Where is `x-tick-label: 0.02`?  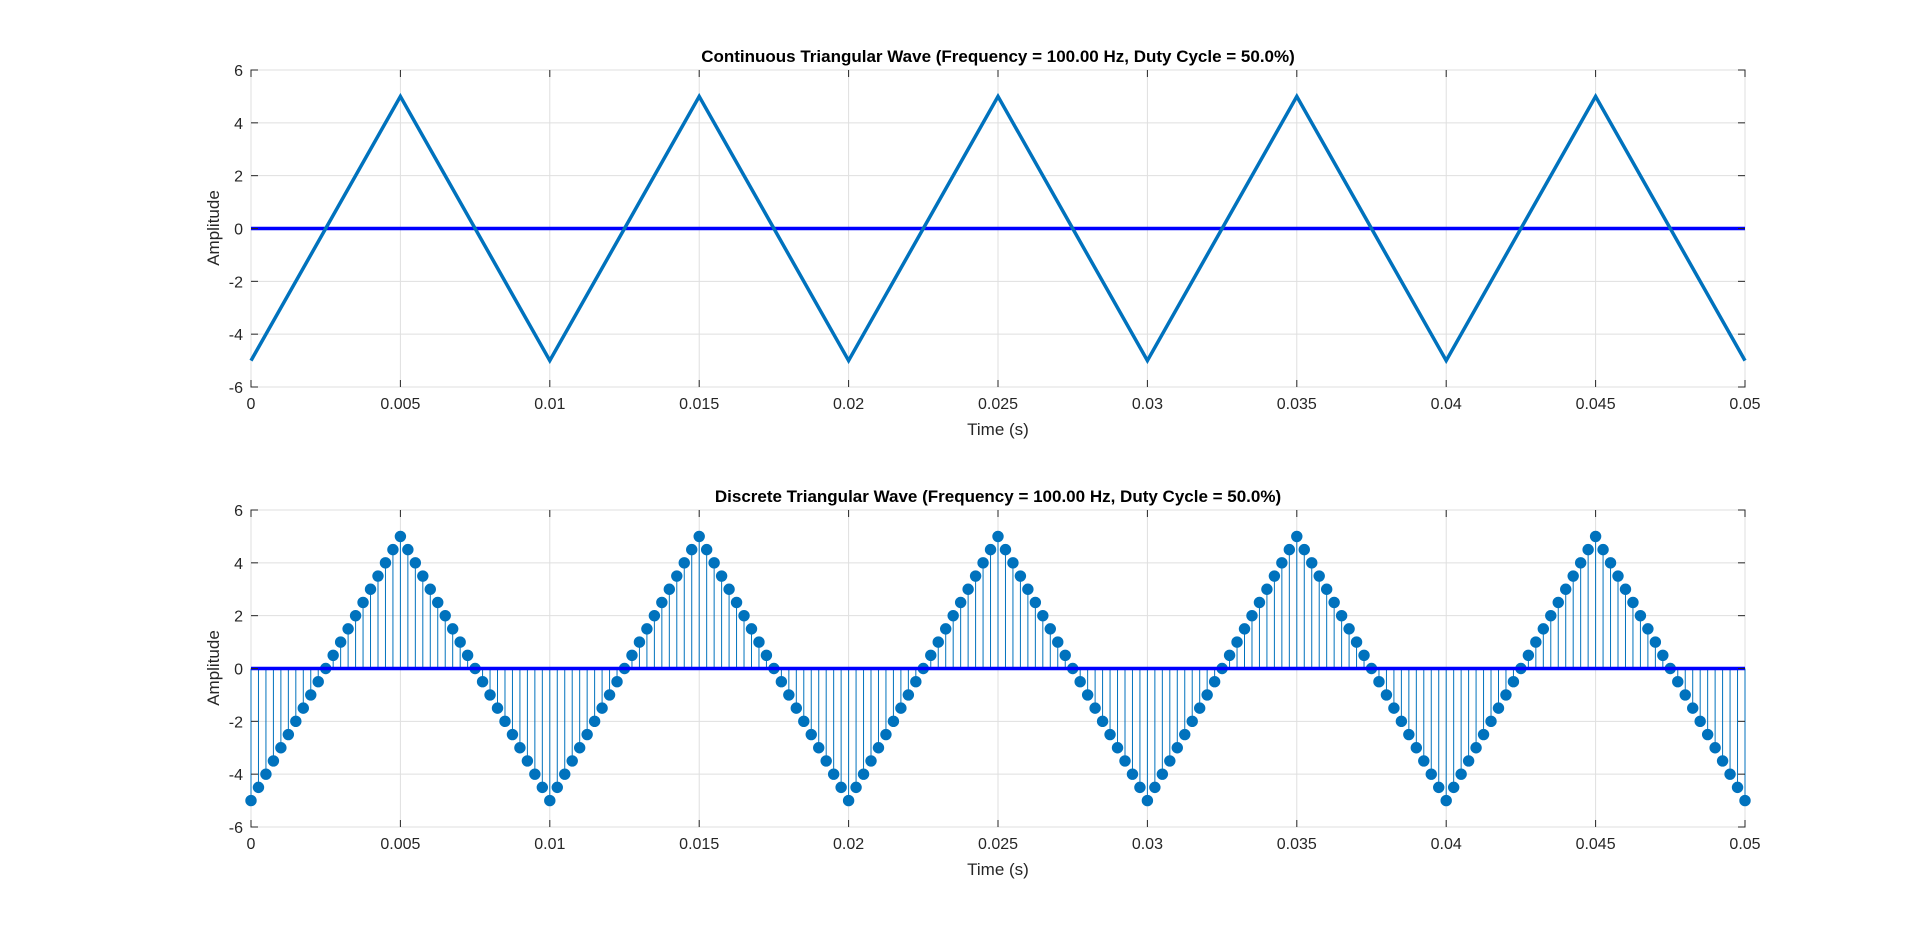 x-tick-label: 0.02 is located at coordinates (848, 404).